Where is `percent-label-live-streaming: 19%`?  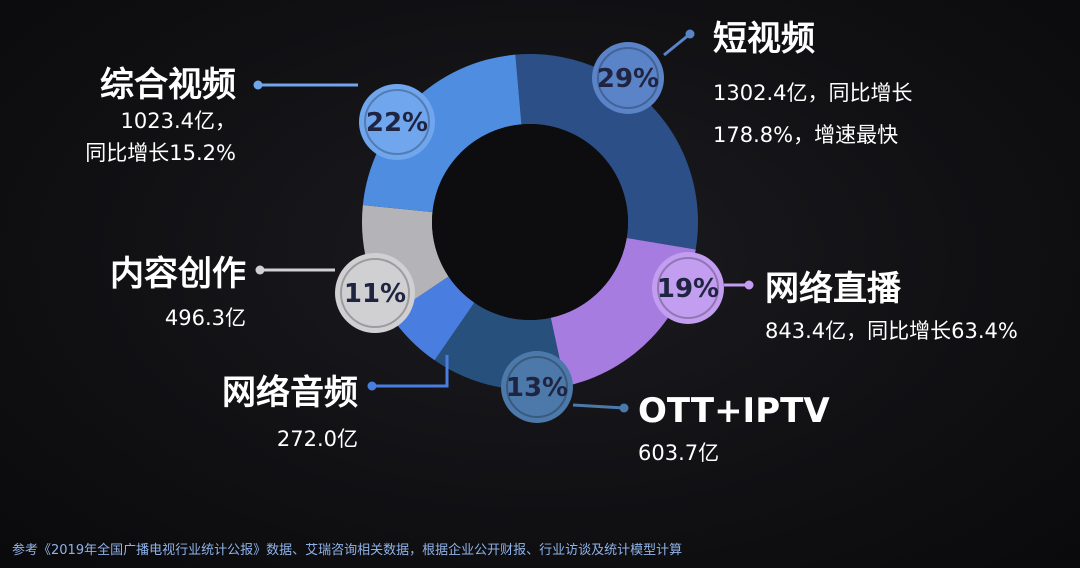
percent-label-live-streaming: 19% is located at coordinates (688, 289).